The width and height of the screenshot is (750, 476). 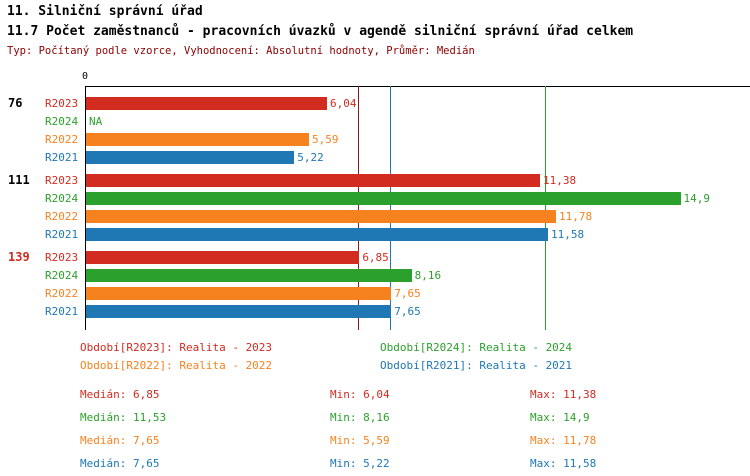 I want to click on stat-max-r2023: Max: 11,38, so click(x=563, y=394).